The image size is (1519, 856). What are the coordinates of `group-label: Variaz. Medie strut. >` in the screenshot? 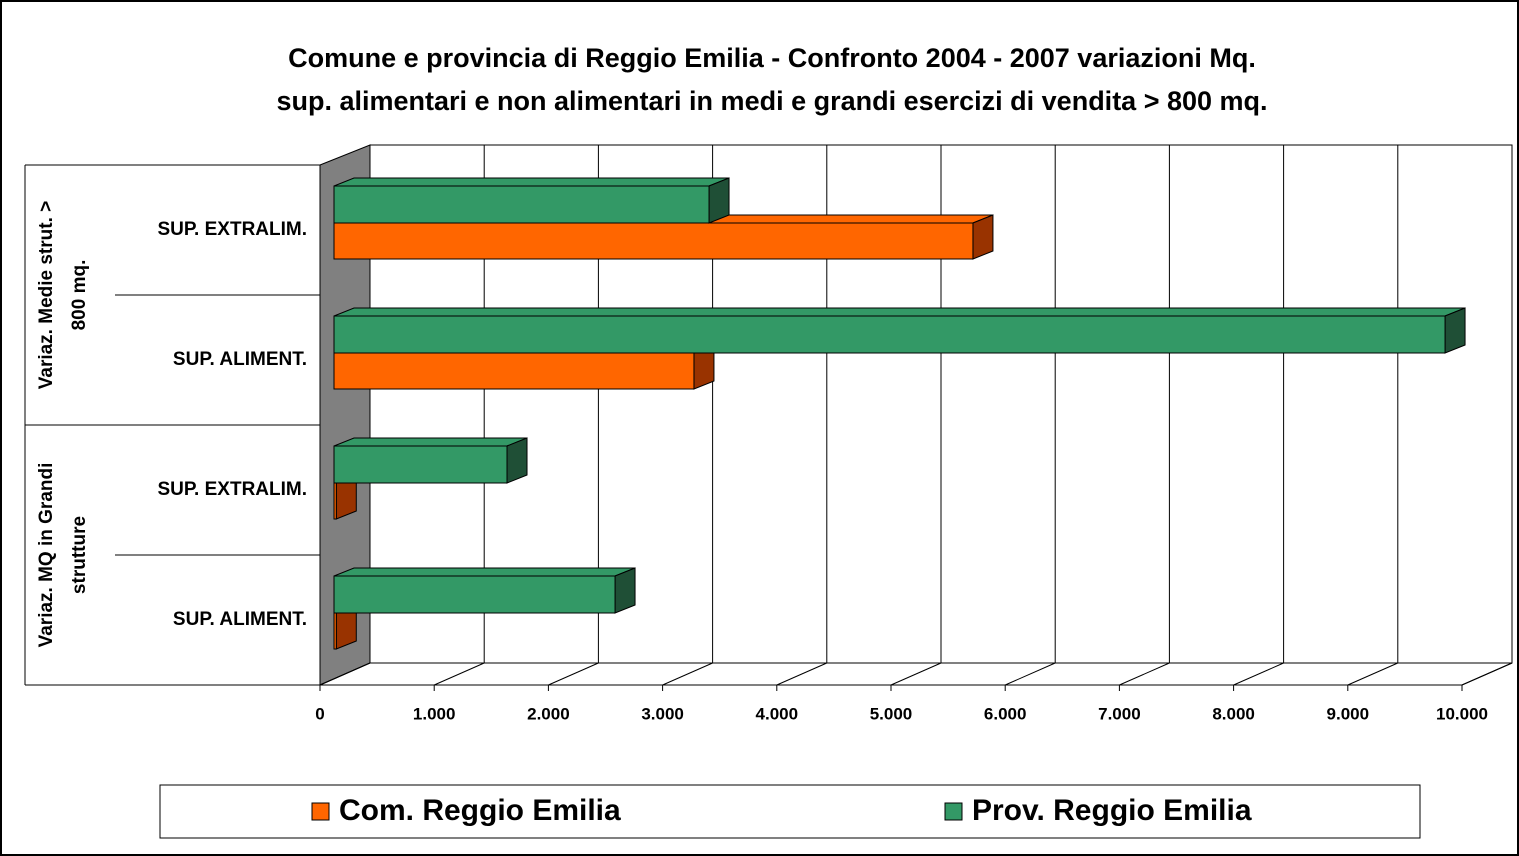 It's located at (46, 295).